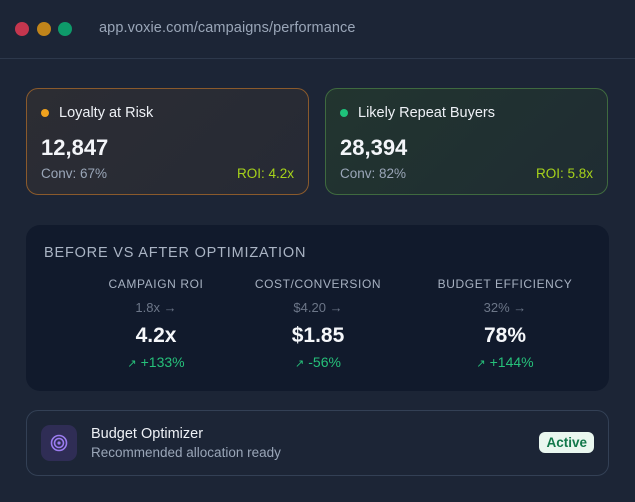  What do you see at coordinates (318, 335) in the screenshot?
I see `metric-after-value: $1.85` at bounding box center [318, 335].